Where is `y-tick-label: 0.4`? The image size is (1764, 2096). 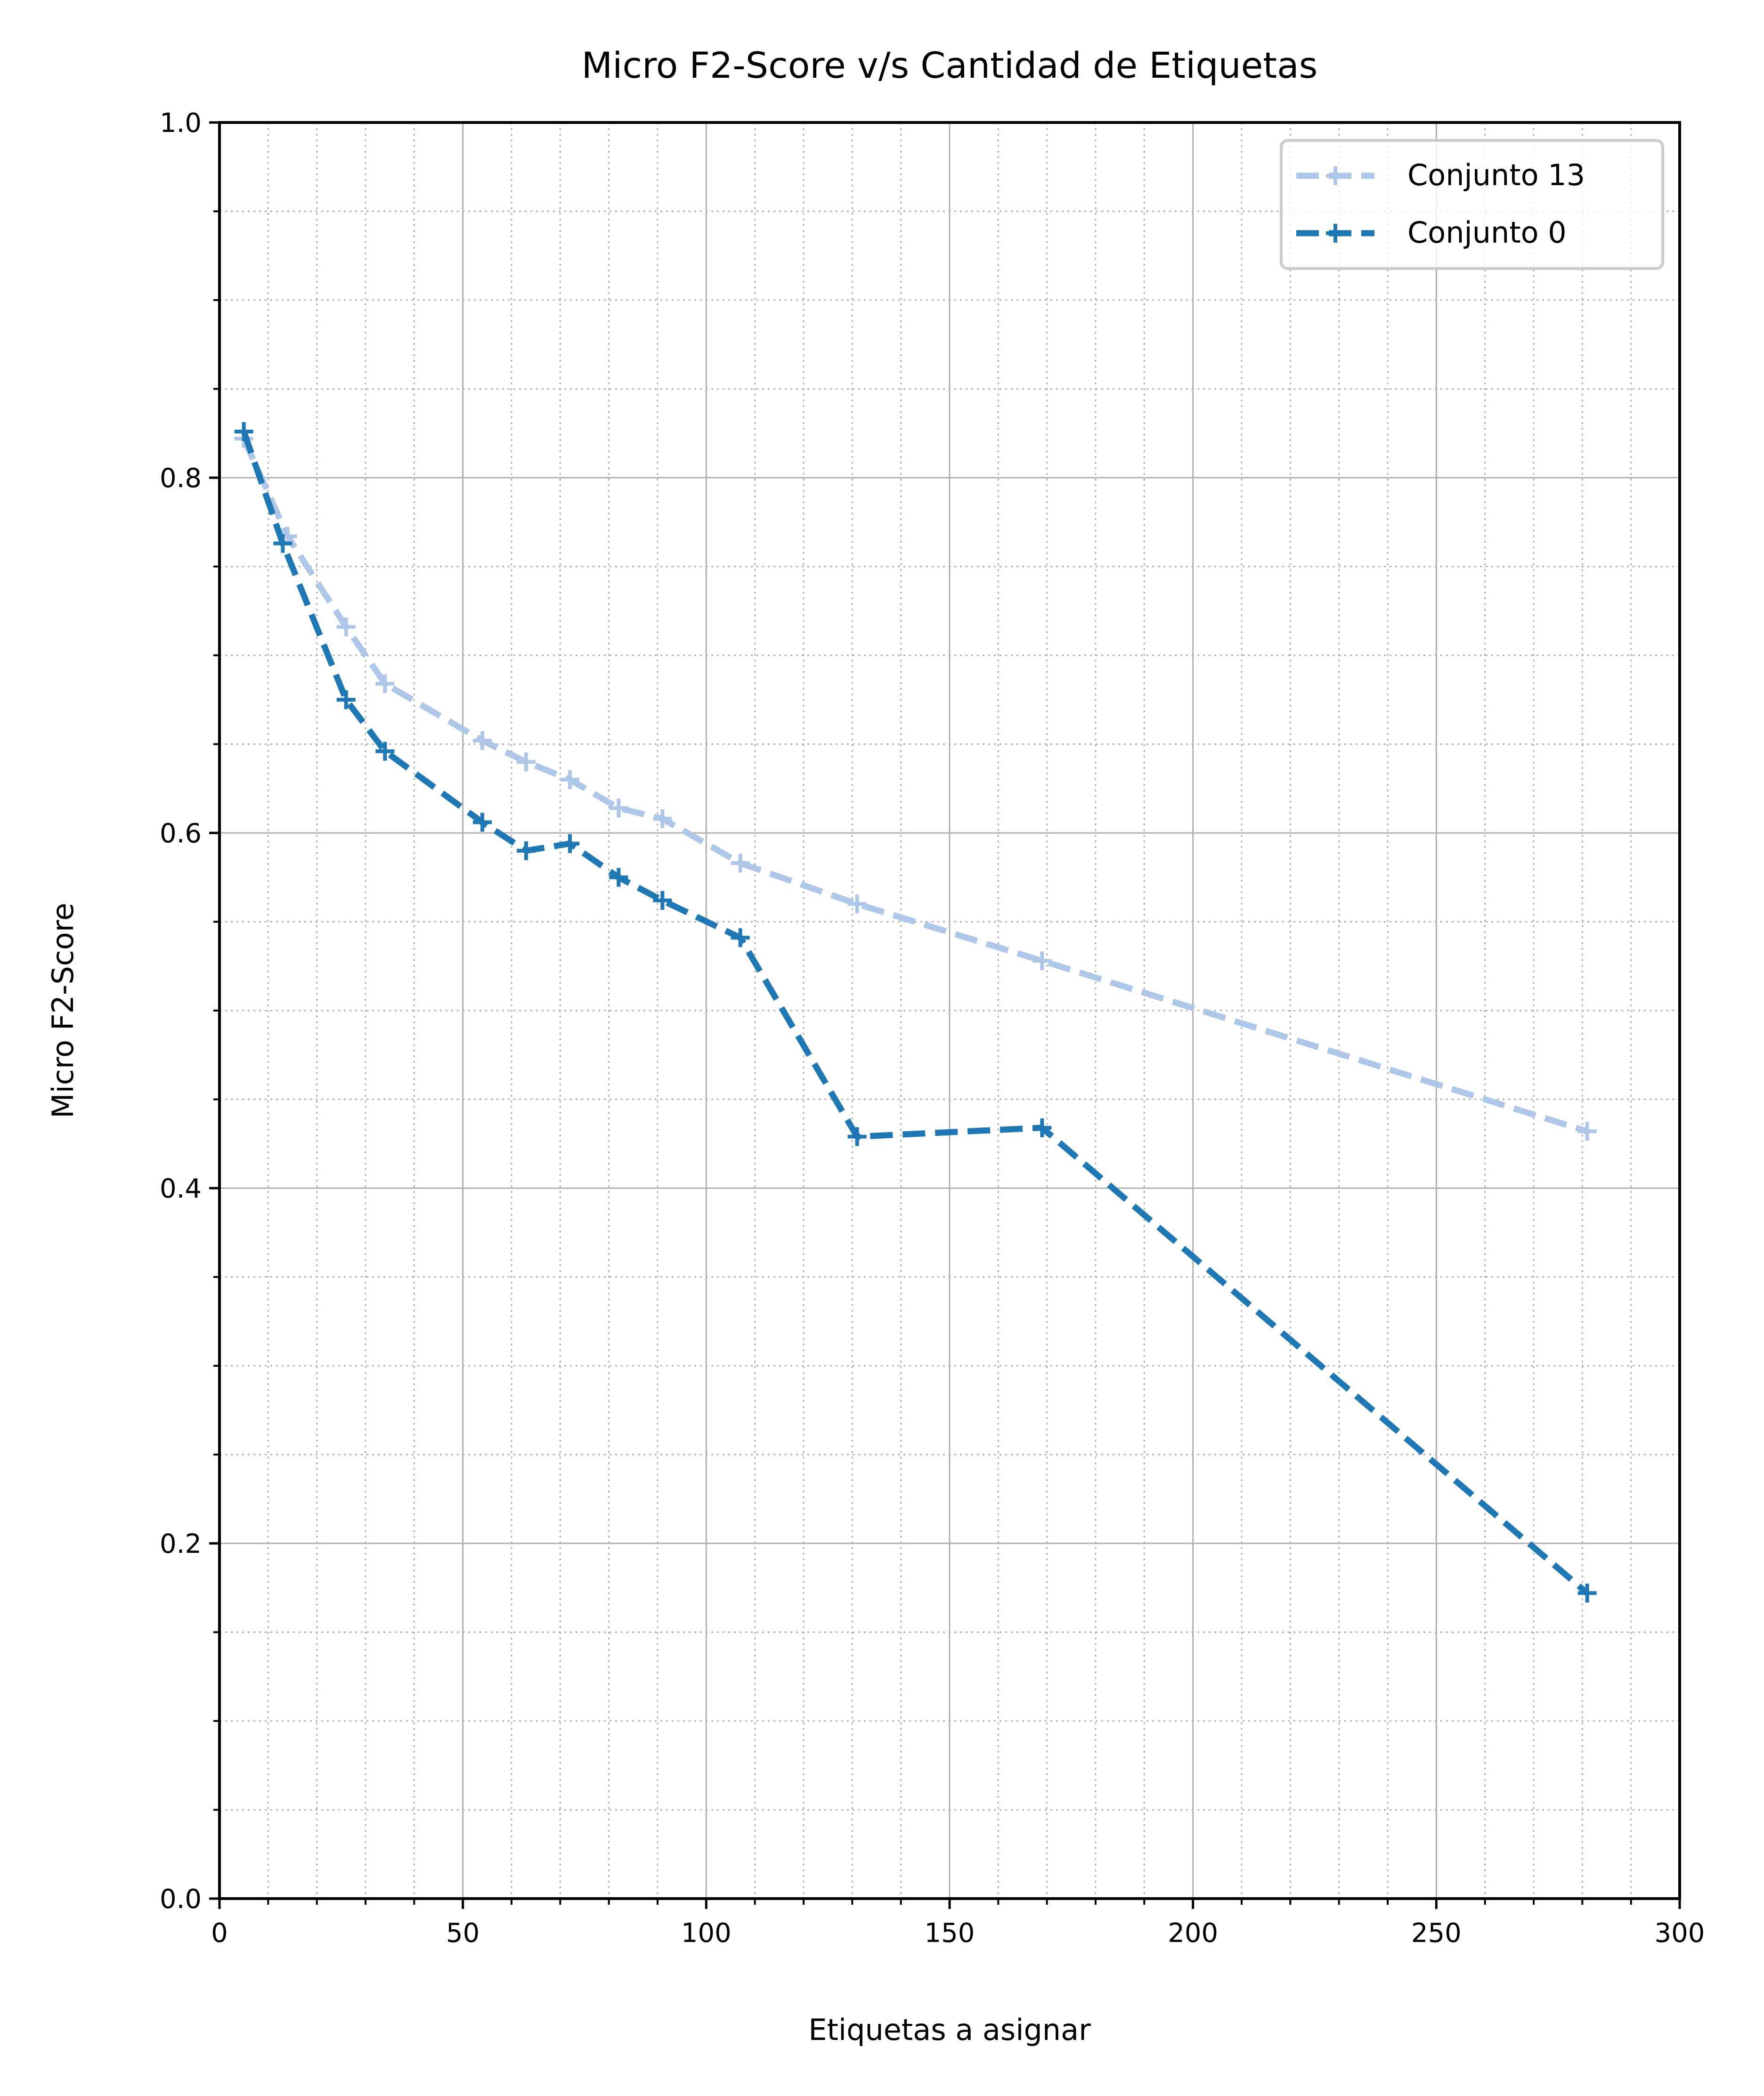
y-tick-label: 0.4 is located at coordinates (181, 1189).